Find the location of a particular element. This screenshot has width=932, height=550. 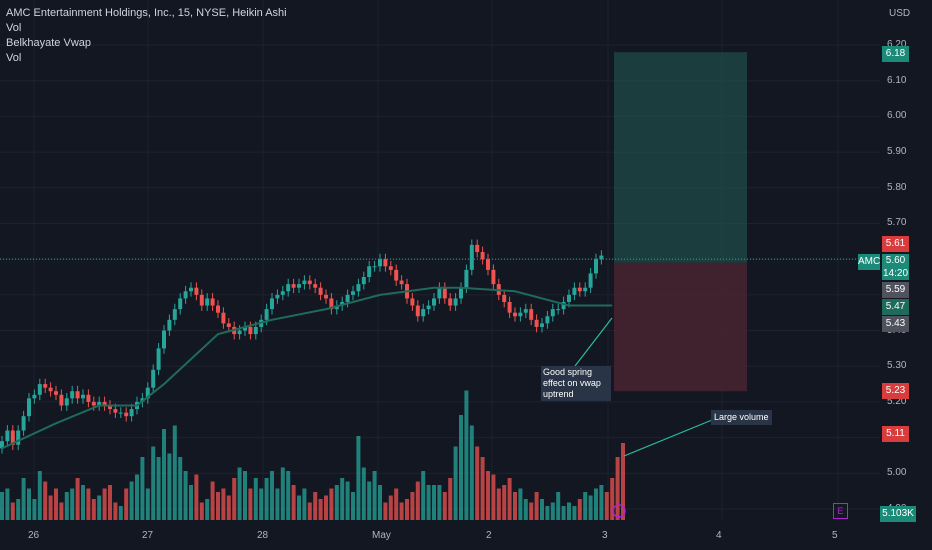

stop-price-tag: 5.23 is located at coordinates (895, 391).